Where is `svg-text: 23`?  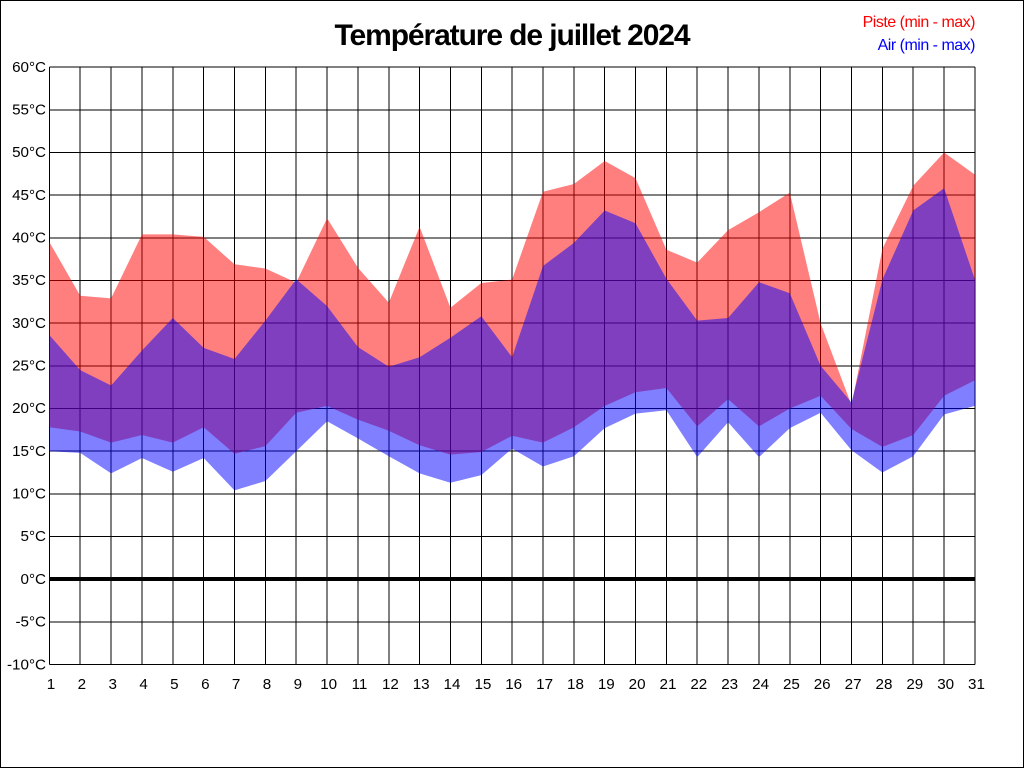 svg-text: 23 is located at coordinates (729, 684).